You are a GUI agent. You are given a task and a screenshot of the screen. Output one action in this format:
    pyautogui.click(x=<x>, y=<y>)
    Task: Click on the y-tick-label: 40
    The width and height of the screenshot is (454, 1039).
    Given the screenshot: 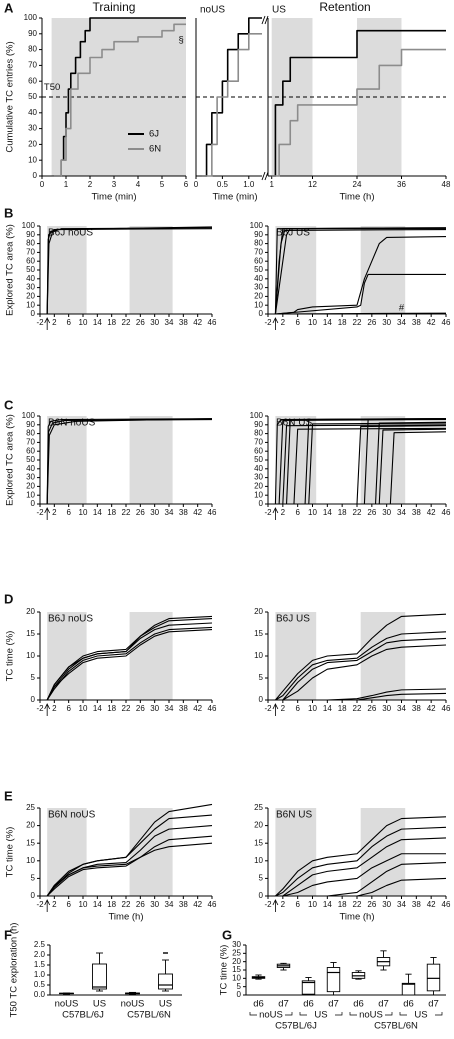 What is the action you would take?
    pyautogui.click(x=258, y=468)
    